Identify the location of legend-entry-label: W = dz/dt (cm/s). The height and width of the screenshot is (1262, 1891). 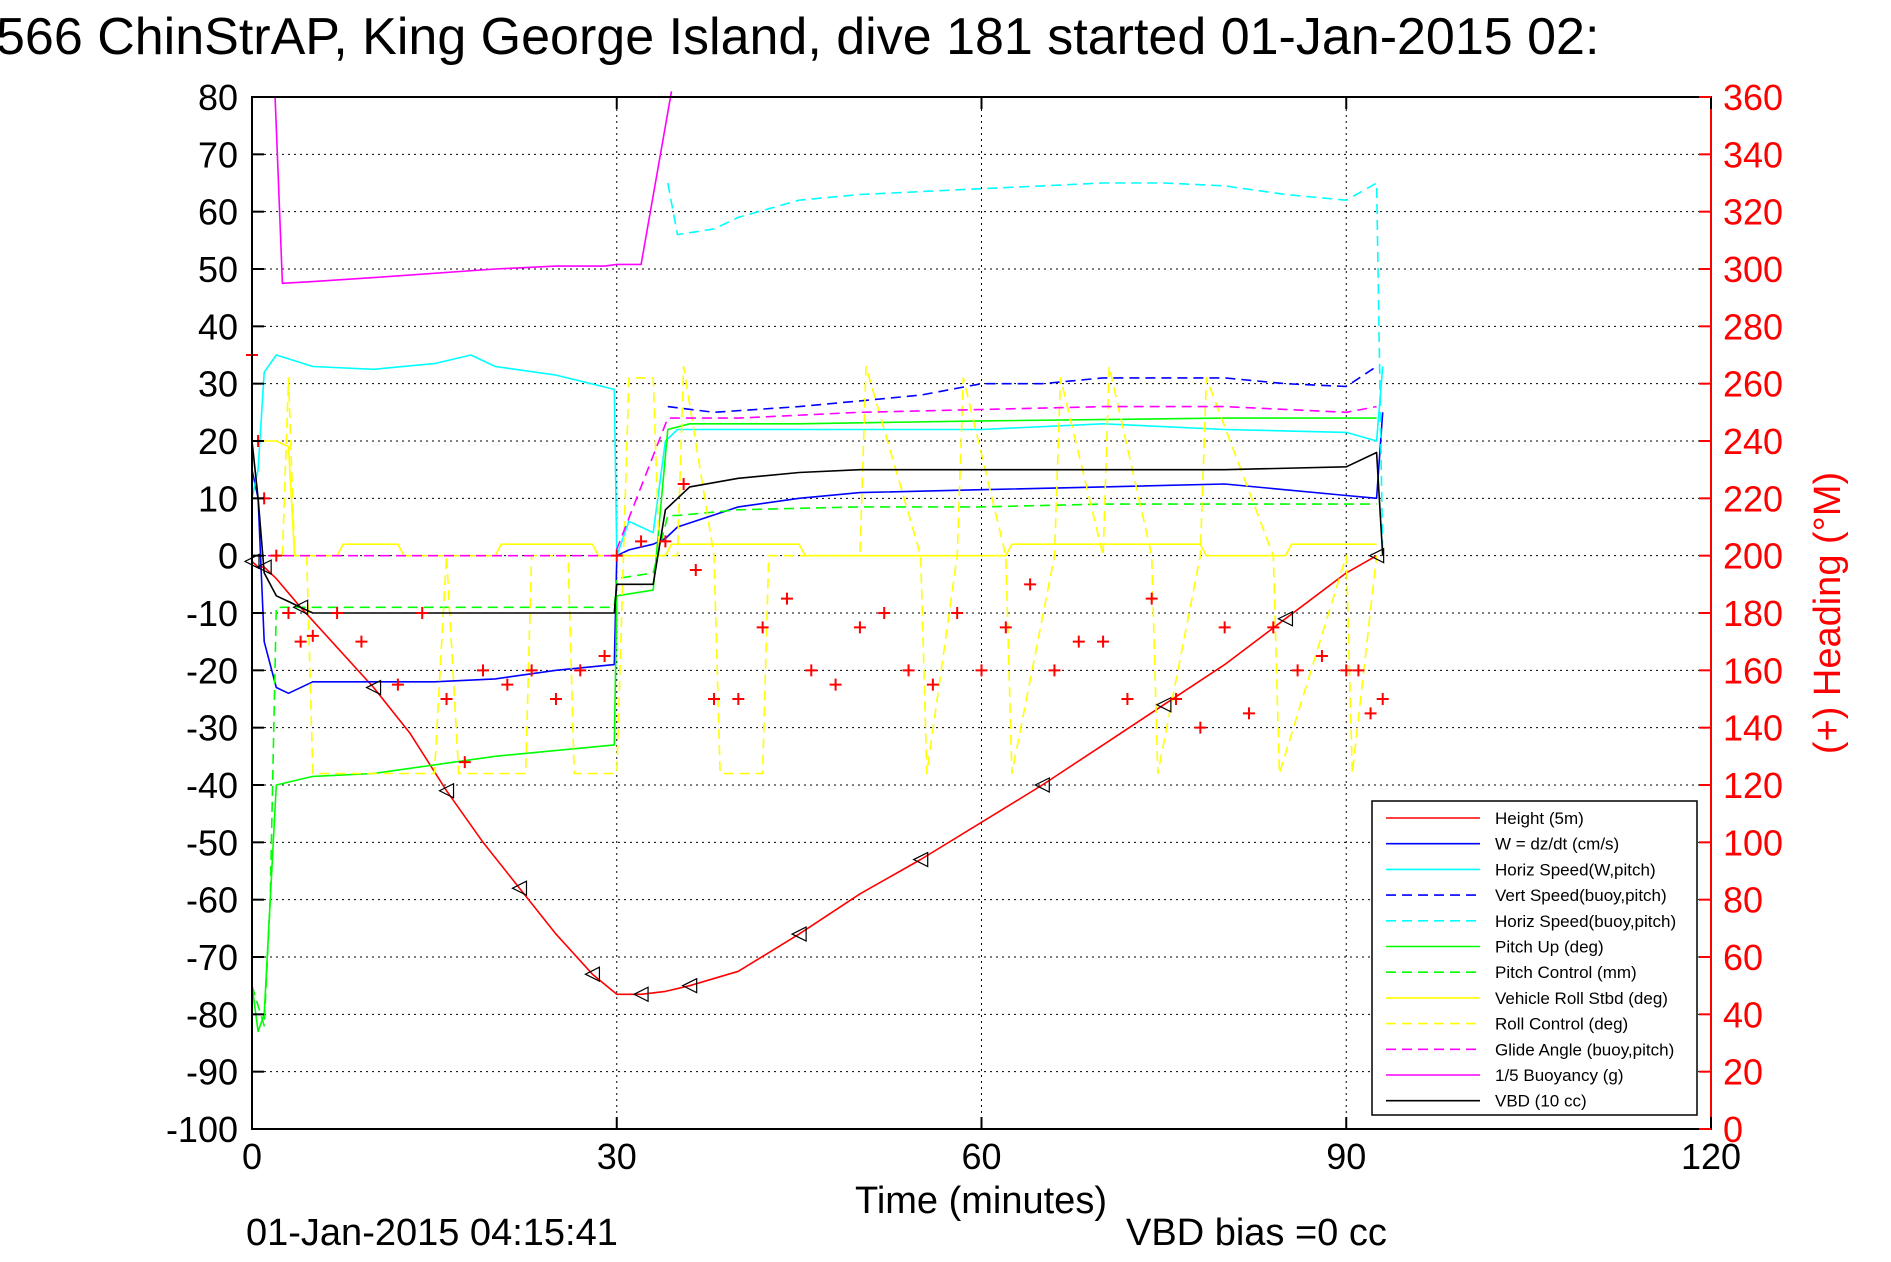
(1557, 844).